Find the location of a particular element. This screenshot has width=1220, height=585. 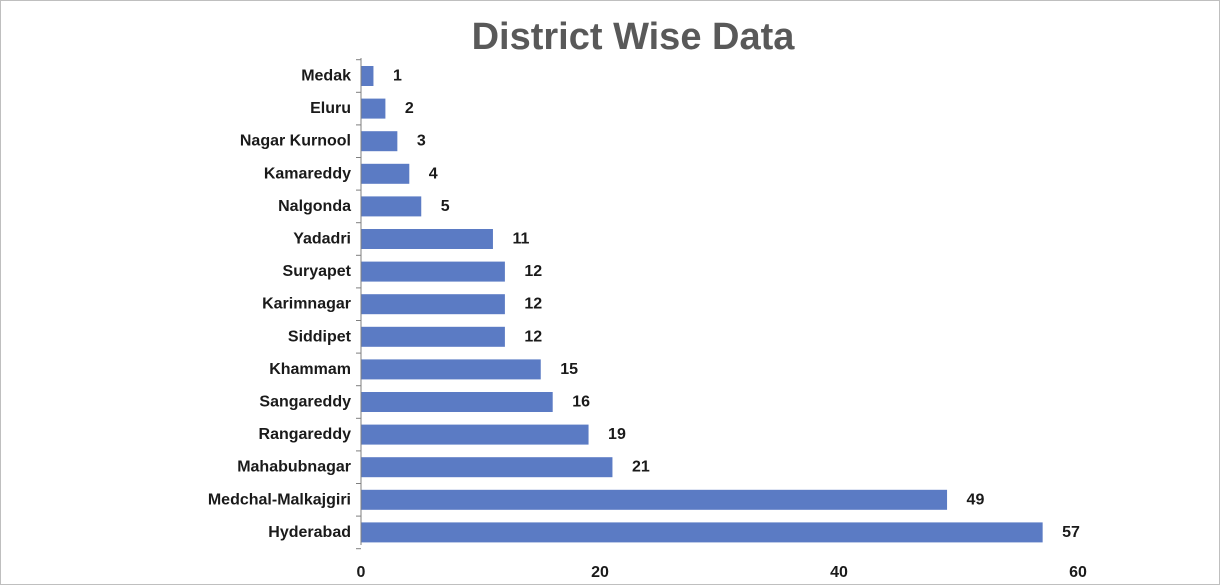

category-label: Hyderabad is located at coordinates (309, 532).